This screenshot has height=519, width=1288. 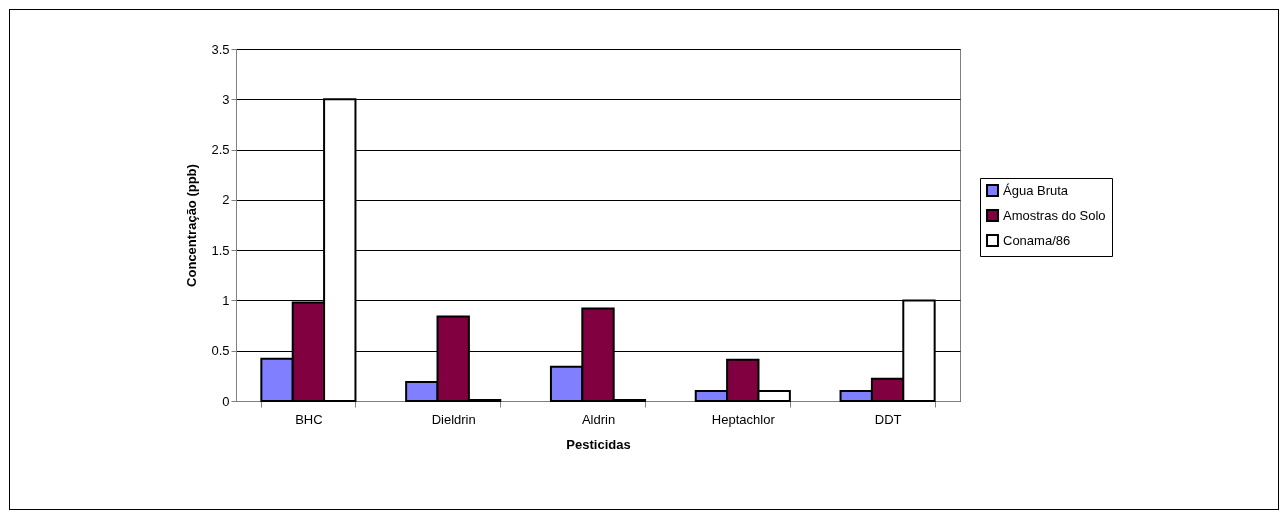 What do you see at coordinates (226, 200) in the screenshot?
I see `y-tick-label: 2` at bounding box center [226, 200].